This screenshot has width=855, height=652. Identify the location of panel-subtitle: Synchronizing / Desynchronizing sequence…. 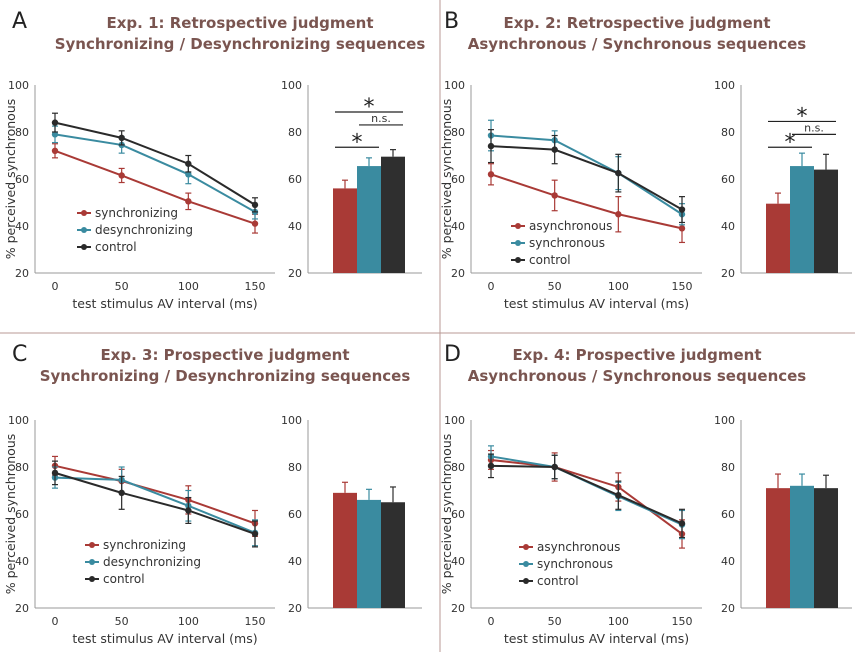
(225, 376).